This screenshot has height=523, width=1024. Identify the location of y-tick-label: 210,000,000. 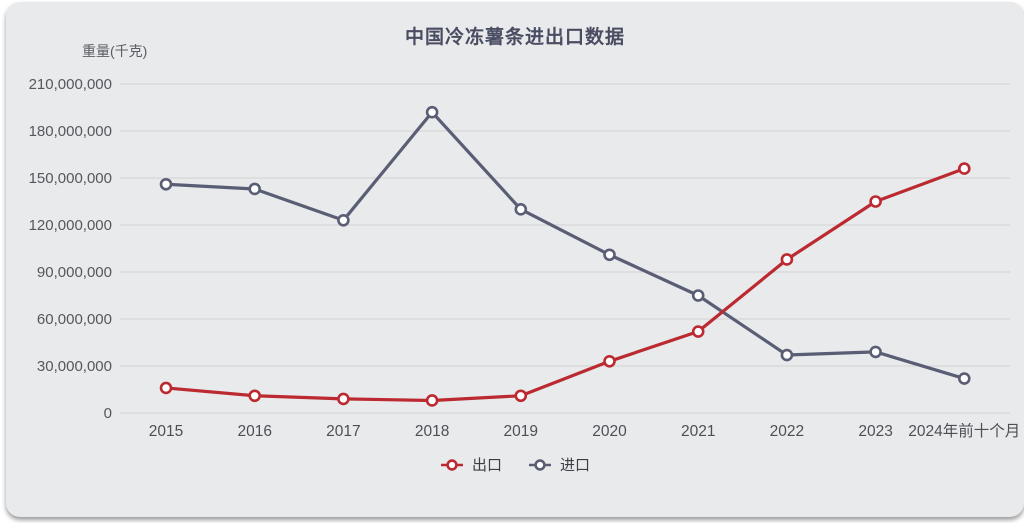
(70, 84).